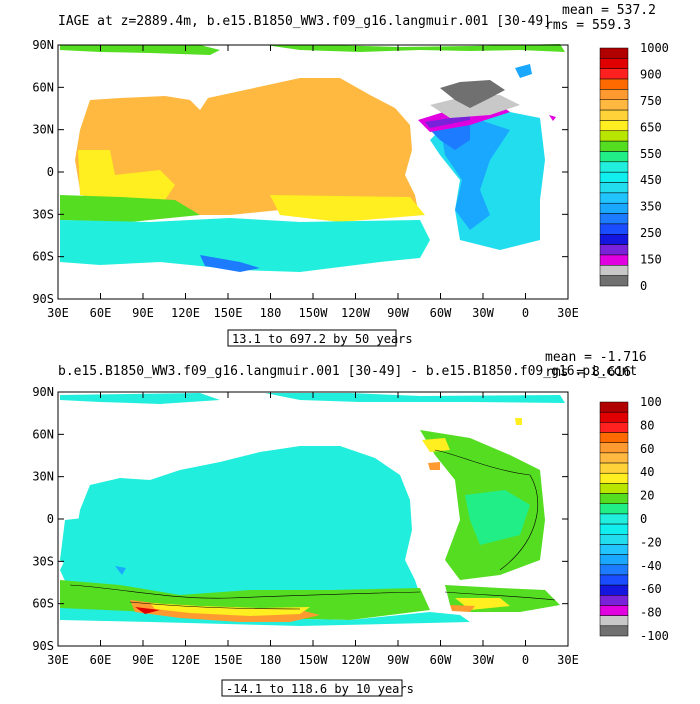  What do you see at coordinates (654, 48) in the screenshot?
I see `colorbar-label: 1000` at bounding box center [654, 48].